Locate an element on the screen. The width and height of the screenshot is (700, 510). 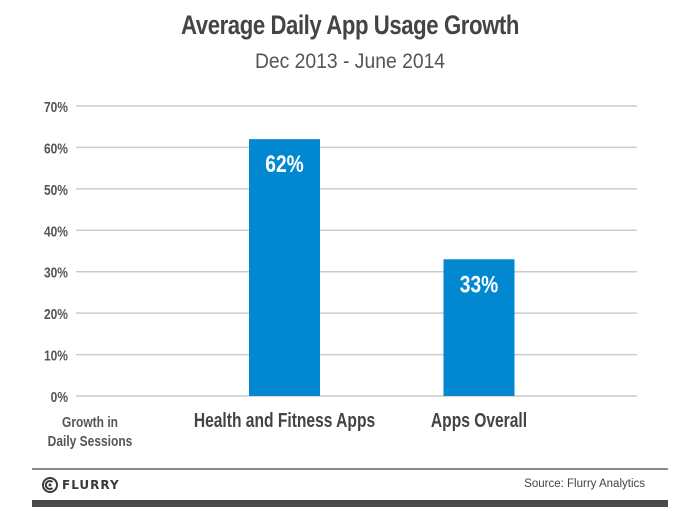
y-tick-labels: 0% 10% 20% 30% 40% 50% 60% 70% is located at coordinates (56, 252).